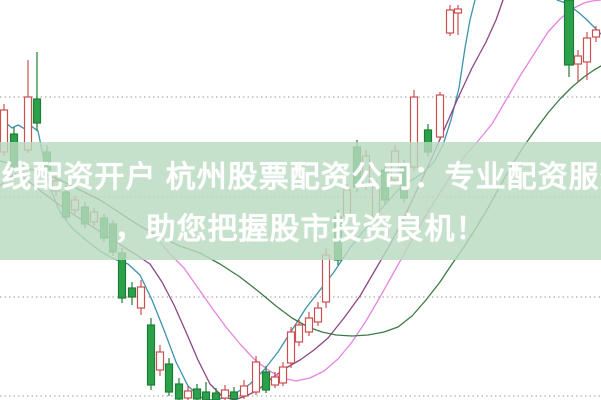 This screenshot has height=400, width=601. I want to click on banner-line-1: 在线配资开户 杭州股票配资公司：专业配资服务, so click(300, 177).